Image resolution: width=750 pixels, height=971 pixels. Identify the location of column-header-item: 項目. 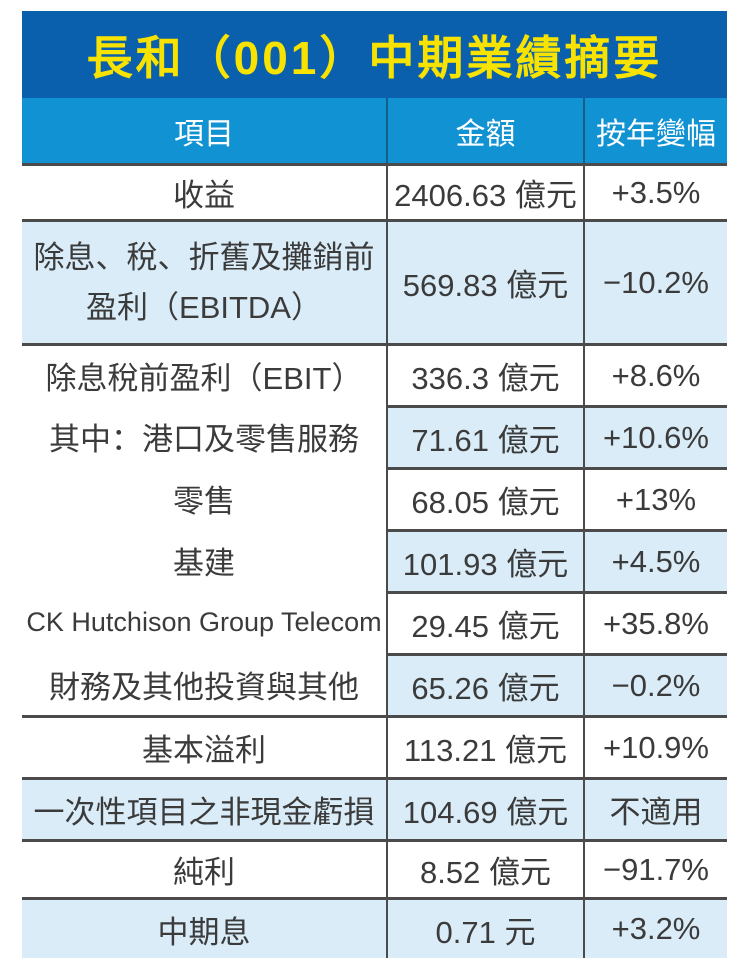
(204, 134).